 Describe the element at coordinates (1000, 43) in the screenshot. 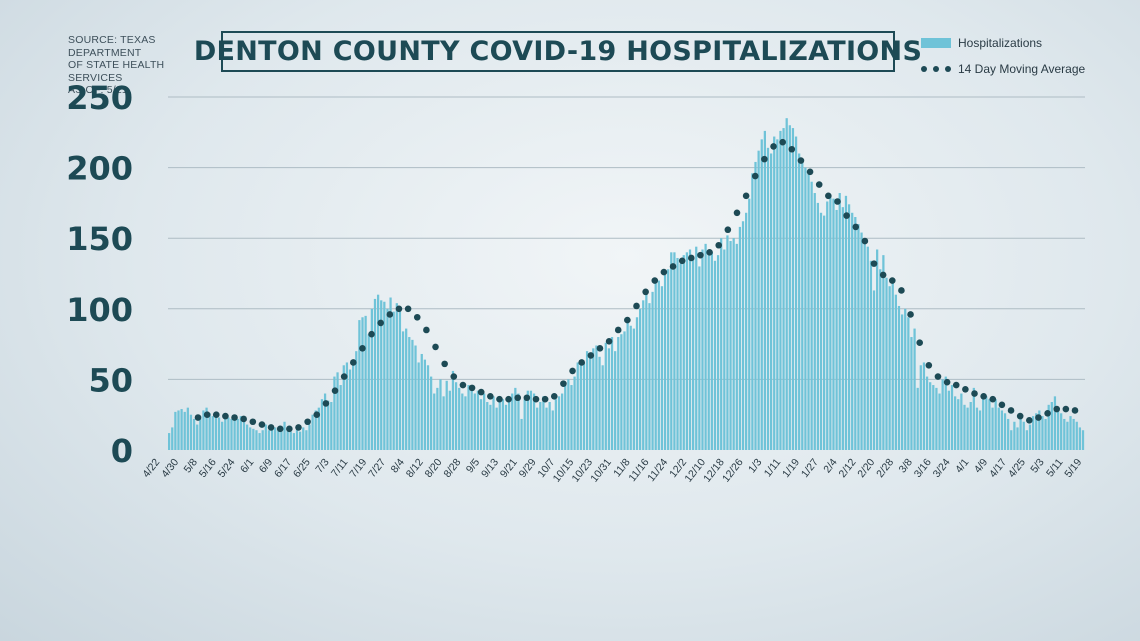

I see `legend-label-hospitalizations: Hospitalizations` at that location.